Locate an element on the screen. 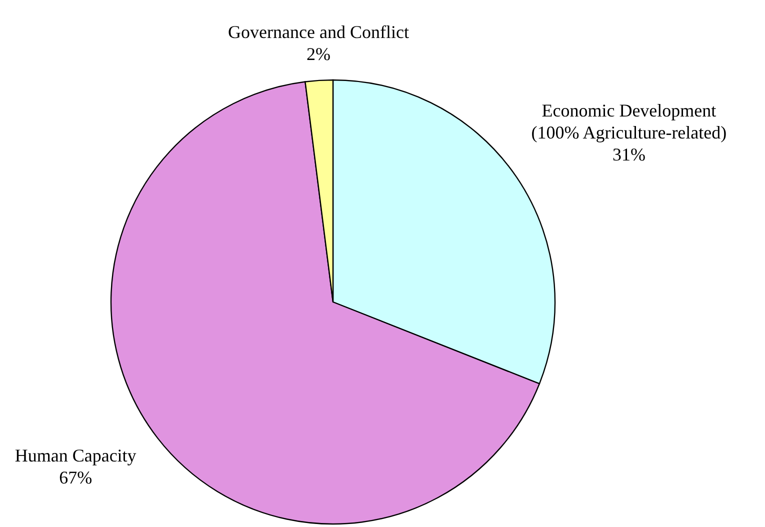 This screenshot has width=765, height=527. data-label: 67% is located at coordinates (75, 478).